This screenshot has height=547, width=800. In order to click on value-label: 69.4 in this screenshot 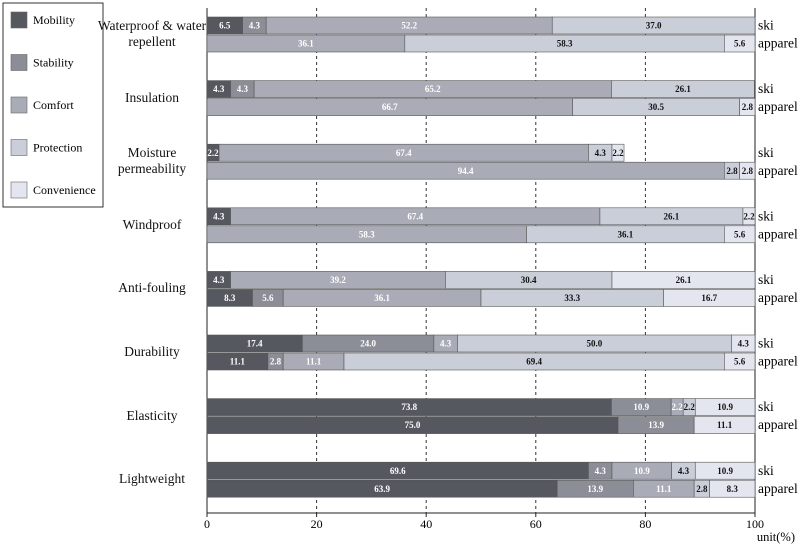, I will do `click(534, 362)`.